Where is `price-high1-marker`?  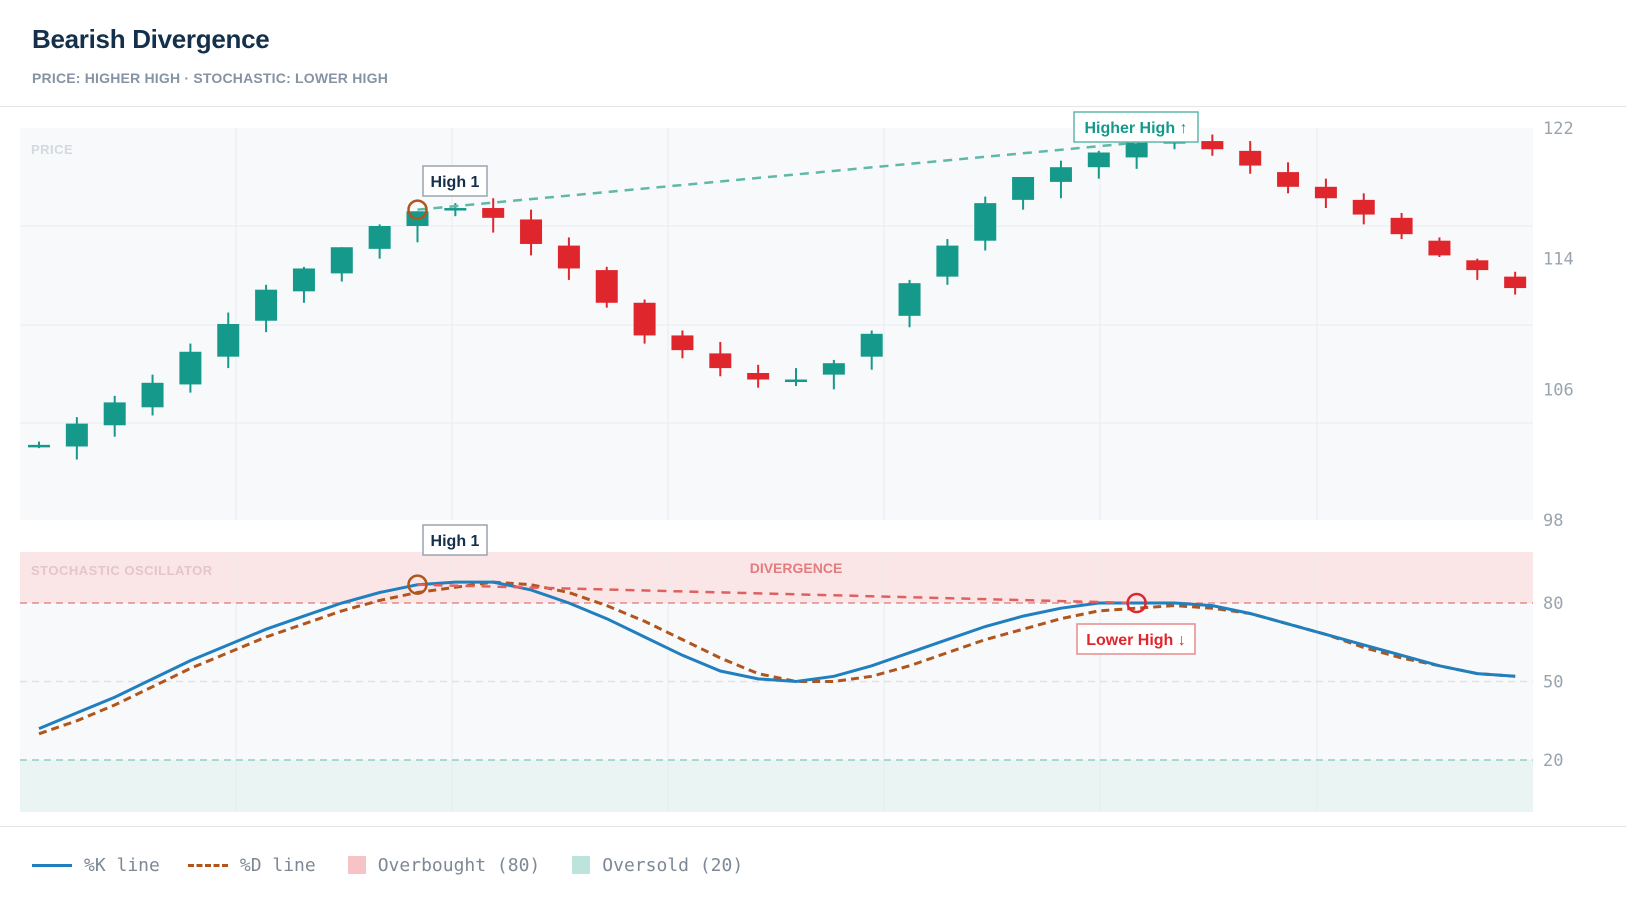 price-high1-marker is located at coordinates (417, 209).